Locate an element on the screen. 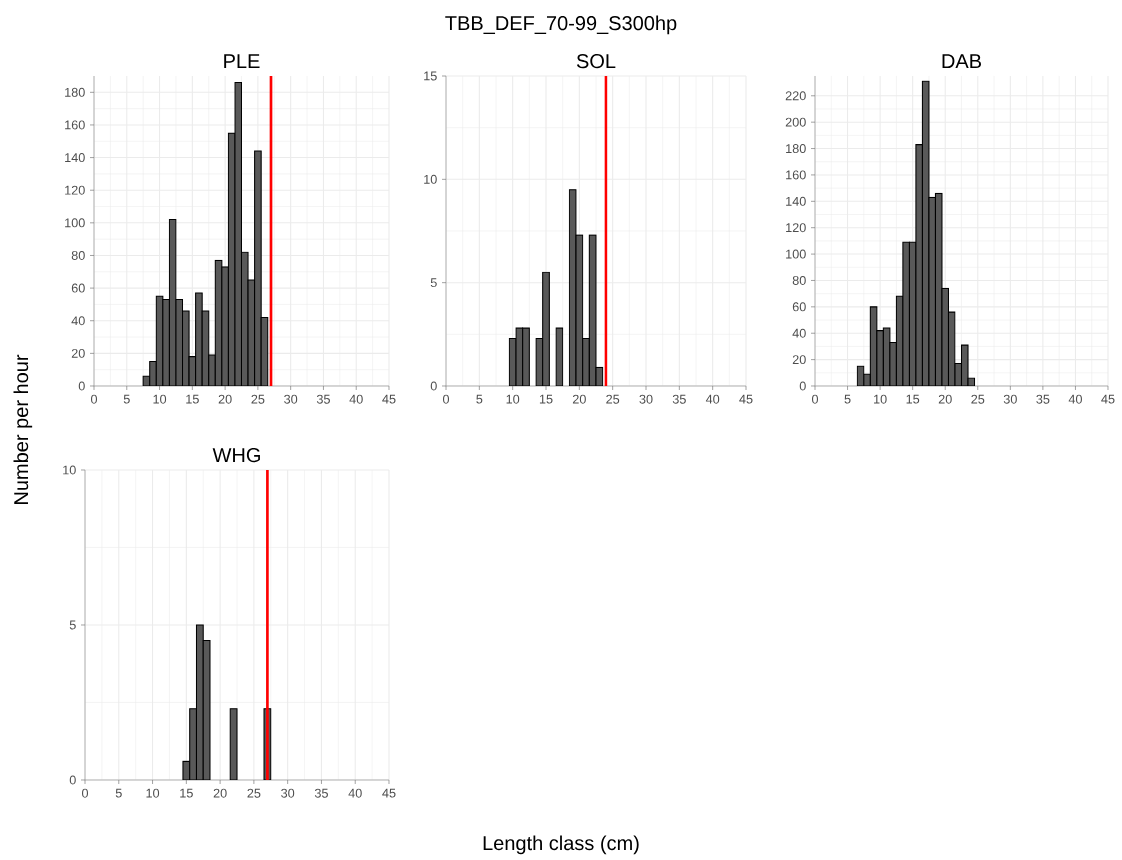 The height and width of the screenshot is (860, 1122). chart-title: WHG is located at coordinates (236, 455).